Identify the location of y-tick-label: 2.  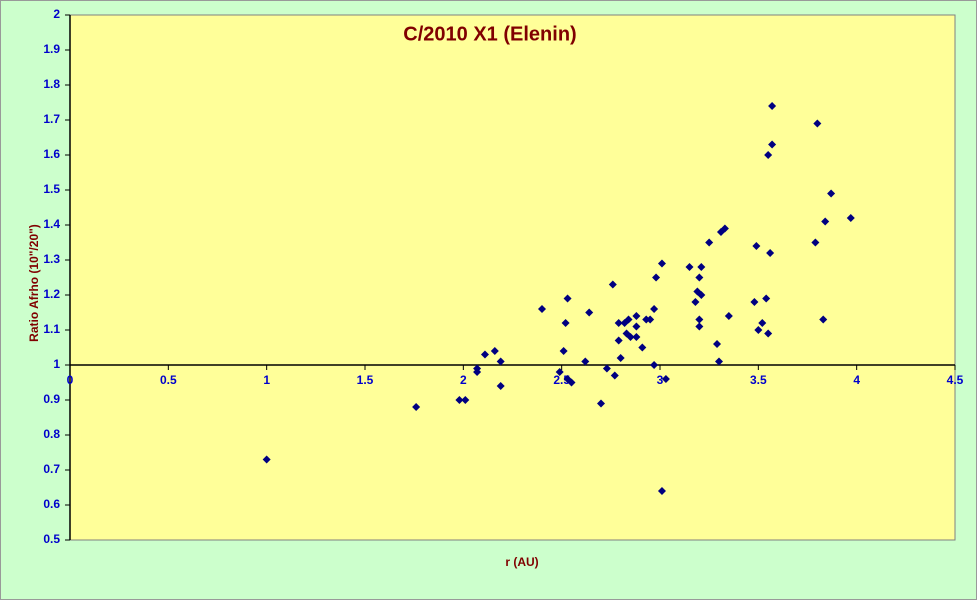
(56, 14).